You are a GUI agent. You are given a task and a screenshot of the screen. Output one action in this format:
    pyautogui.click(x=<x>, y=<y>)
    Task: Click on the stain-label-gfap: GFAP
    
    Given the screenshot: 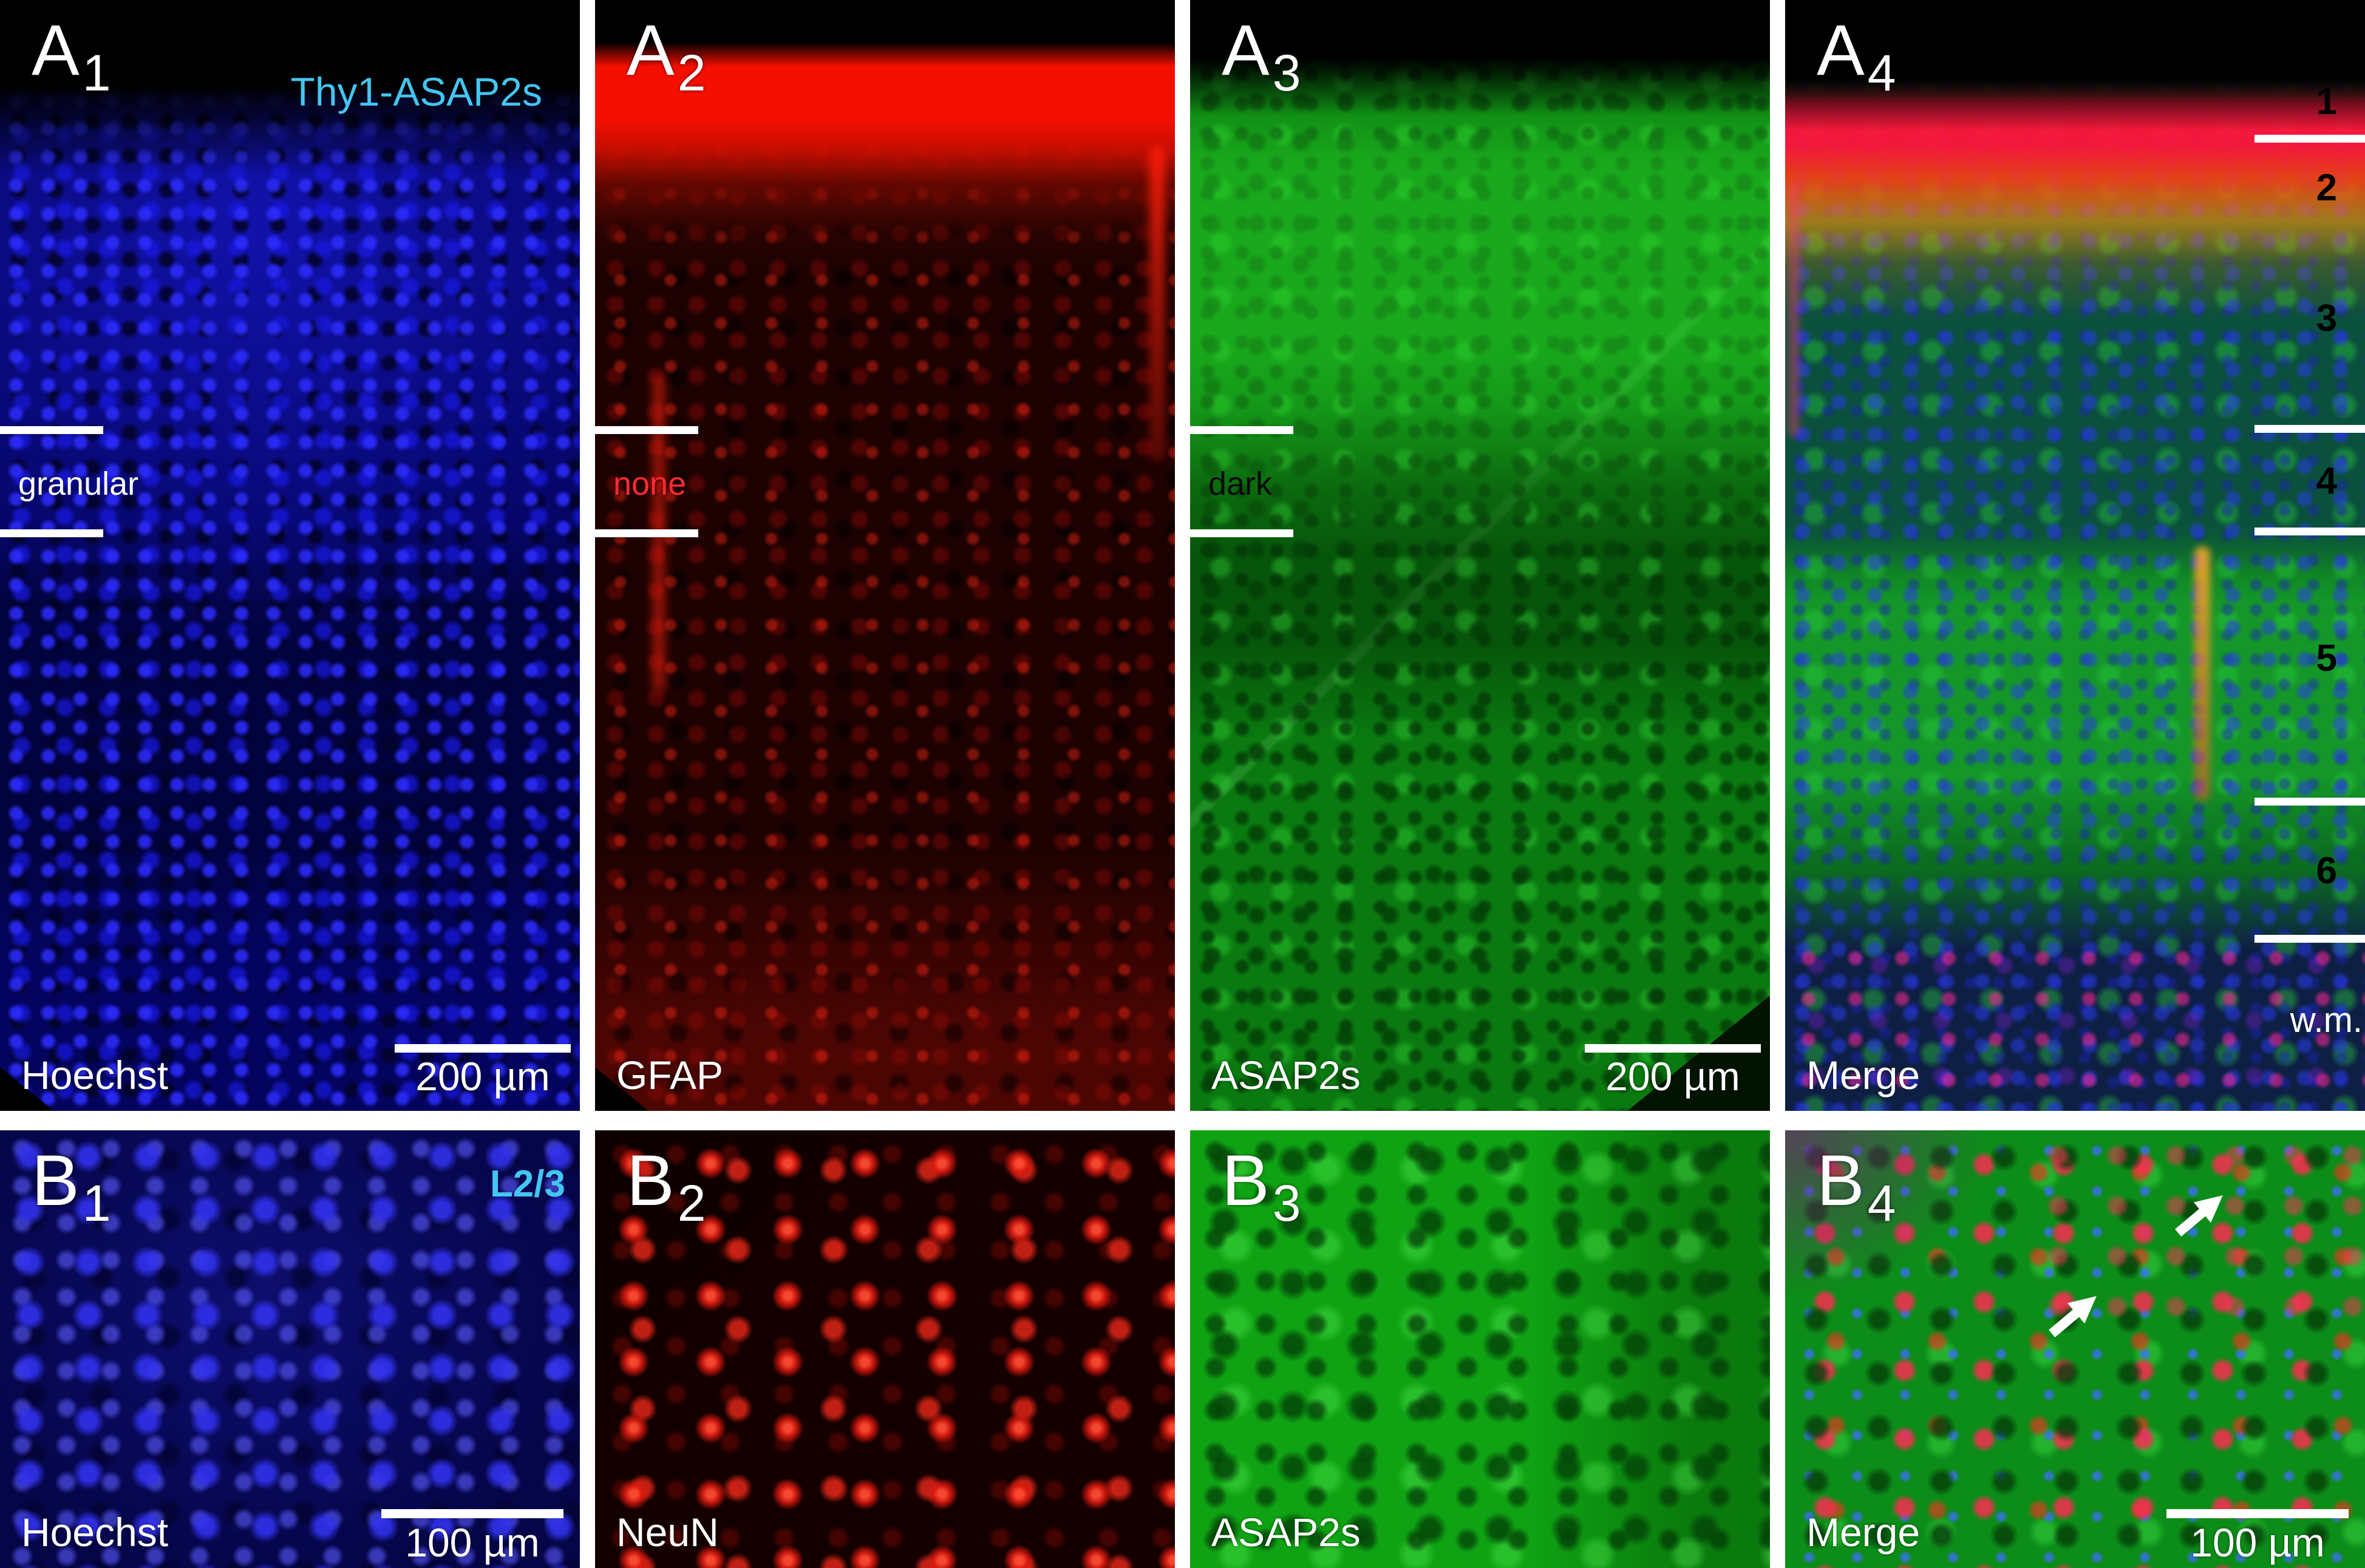 What is the action you would take?
    pyautogui.click(x=670, y=1075)
    